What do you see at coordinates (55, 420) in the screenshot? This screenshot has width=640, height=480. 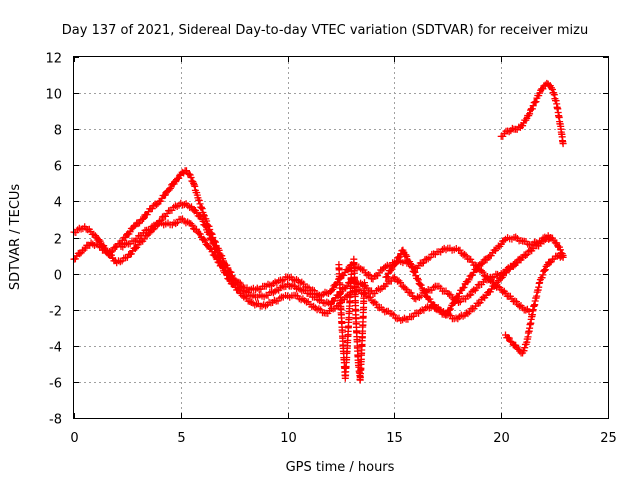 I see `y-tick-label: -8` at bounding box center [55, 420].